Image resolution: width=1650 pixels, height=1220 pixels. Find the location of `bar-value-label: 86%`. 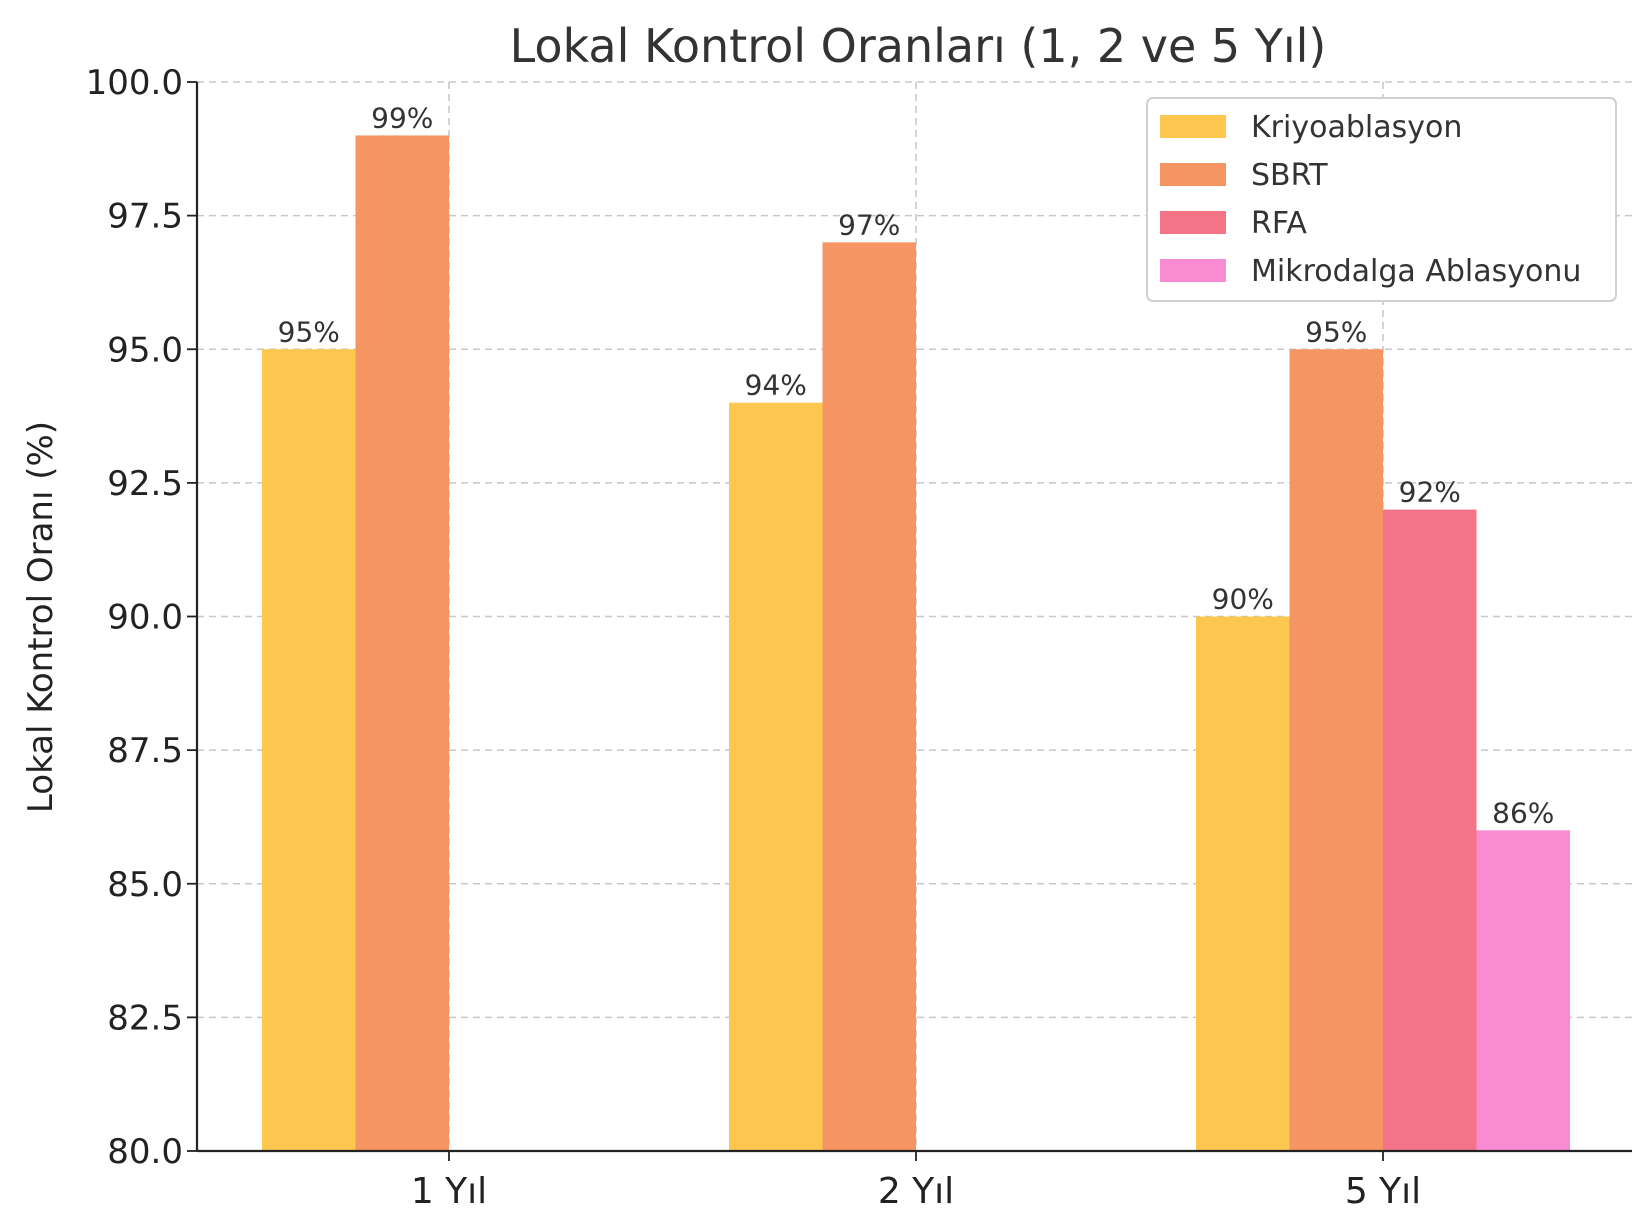

bar-value-label: 86% is located at coordinates (1523, 812).